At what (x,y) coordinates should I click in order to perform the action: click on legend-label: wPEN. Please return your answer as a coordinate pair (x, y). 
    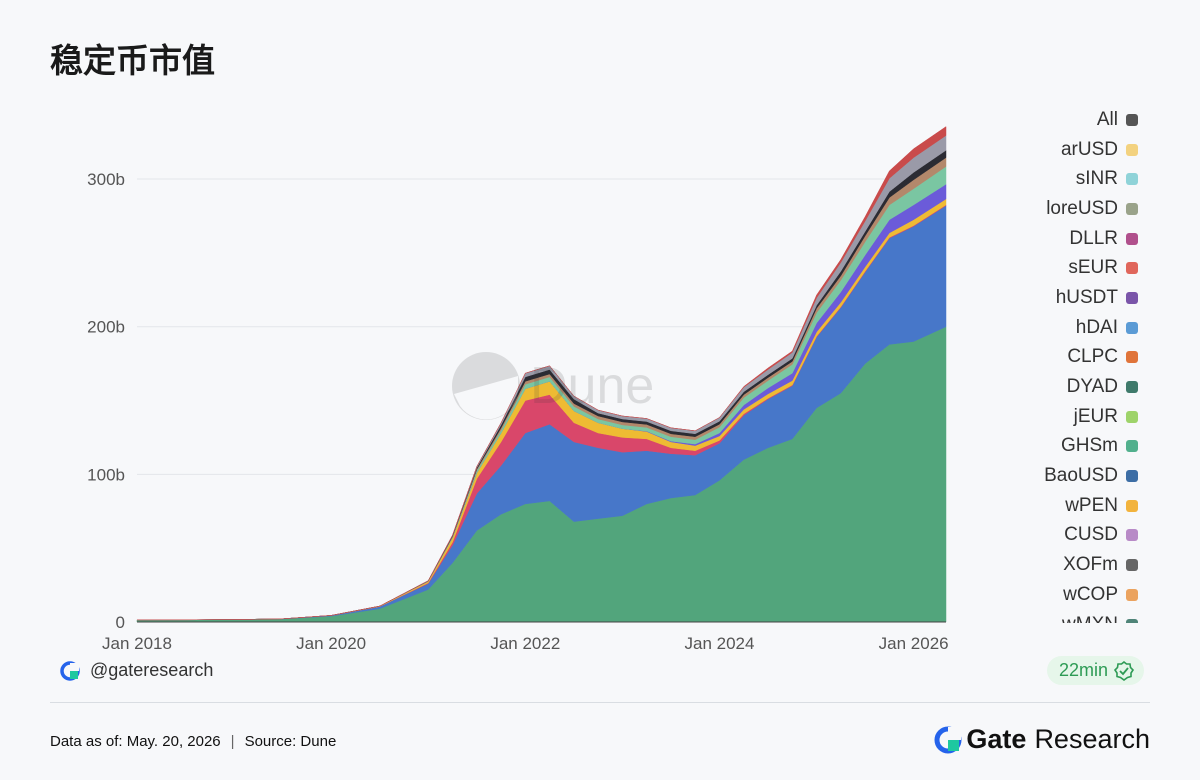
    Looking at the image, I should click on (1091, 505).